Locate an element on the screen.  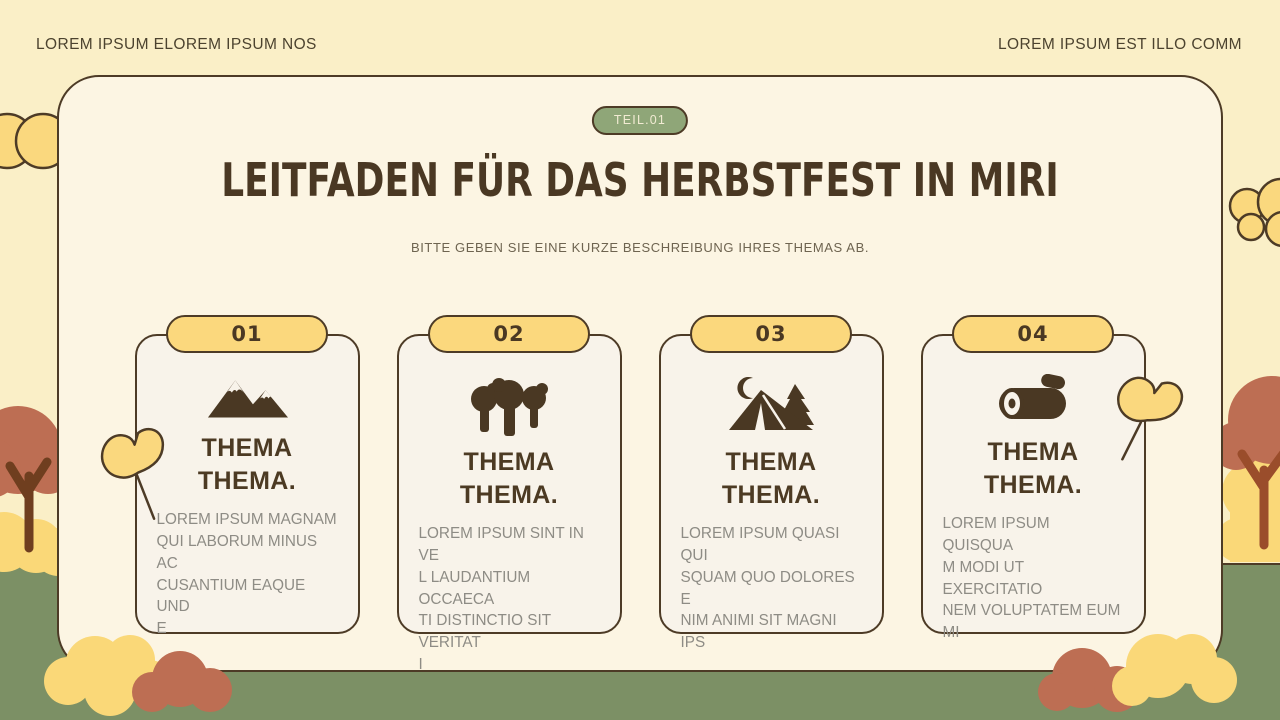
card-number-badge: 03 is located at coordinates (771, 334).